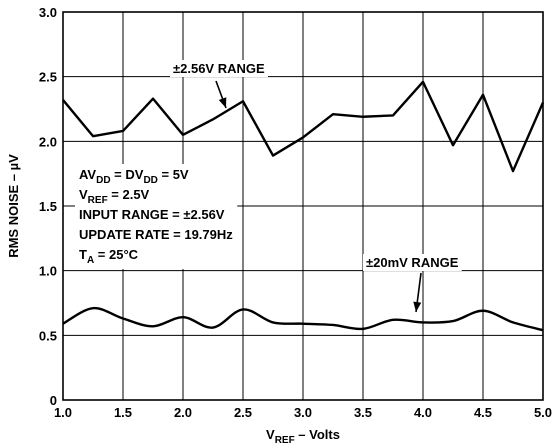  What do you see at coordinates (150, 180) in the screenshot?
I see `cond-0-sub2: DD` at bounding box center [150, 180].